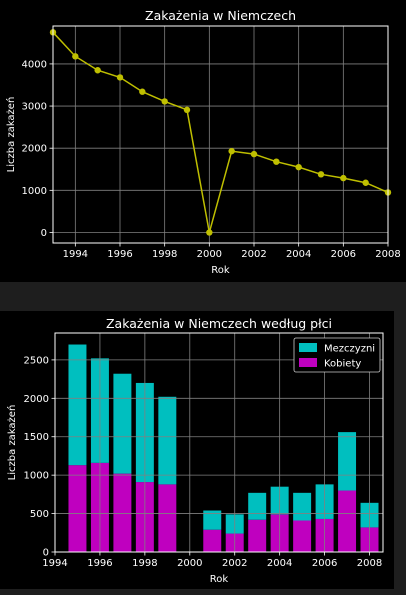 This screenshot has height=595, width=406. Describe the element at coordinates (342, 364) in the screenshot. I see `legend-label-women: Kobiety` at that location.